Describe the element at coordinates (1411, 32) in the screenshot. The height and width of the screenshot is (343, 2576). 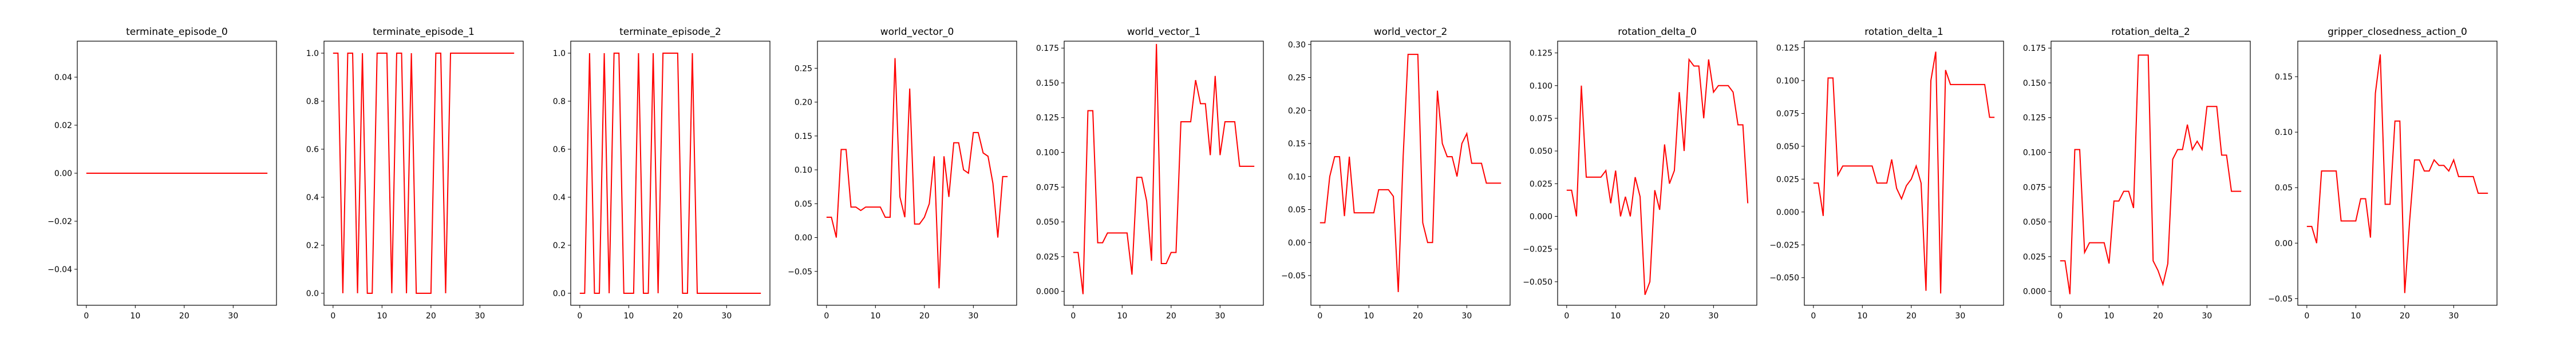
I see `chart-title: world_vector_2` at that location.